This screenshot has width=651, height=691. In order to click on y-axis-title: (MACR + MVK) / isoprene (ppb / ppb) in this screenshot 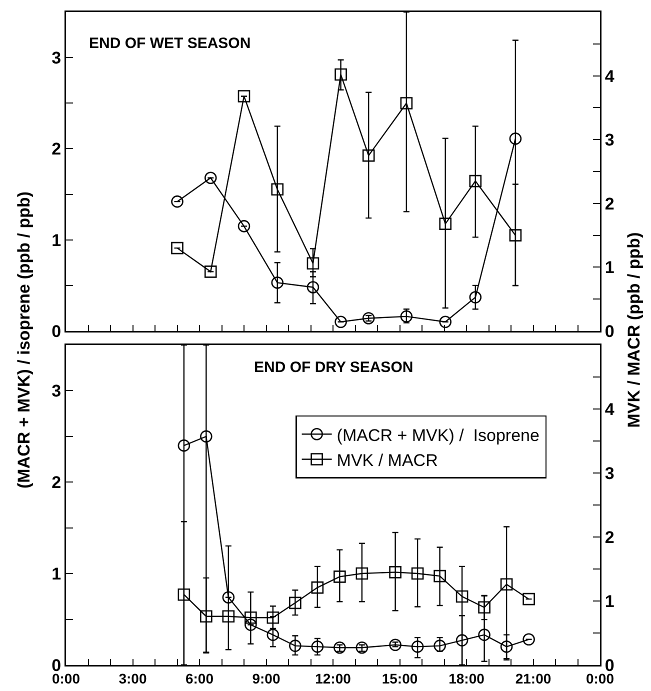, I will do `click(24, 340)`.